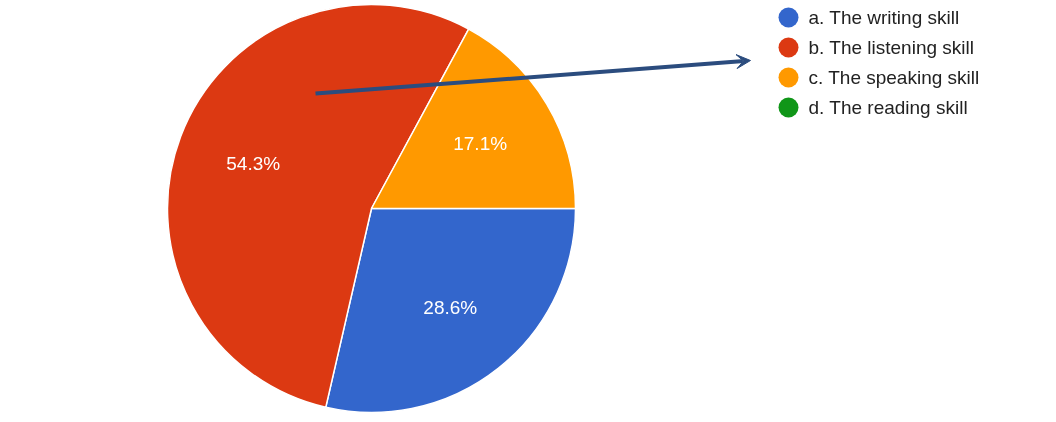 Image resolution: width=1056 pixels, height=422 pixels. Describe the element at coordinates (480, 144) in the screenshot. I see `data-label: 17.1%` at that location.